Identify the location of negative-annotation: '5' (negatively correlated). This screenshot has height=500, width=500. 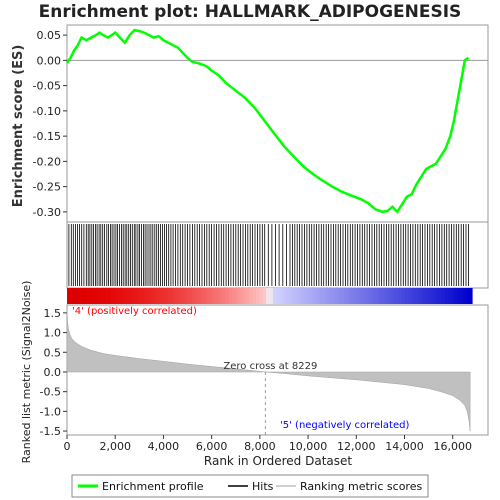
(344, 425).